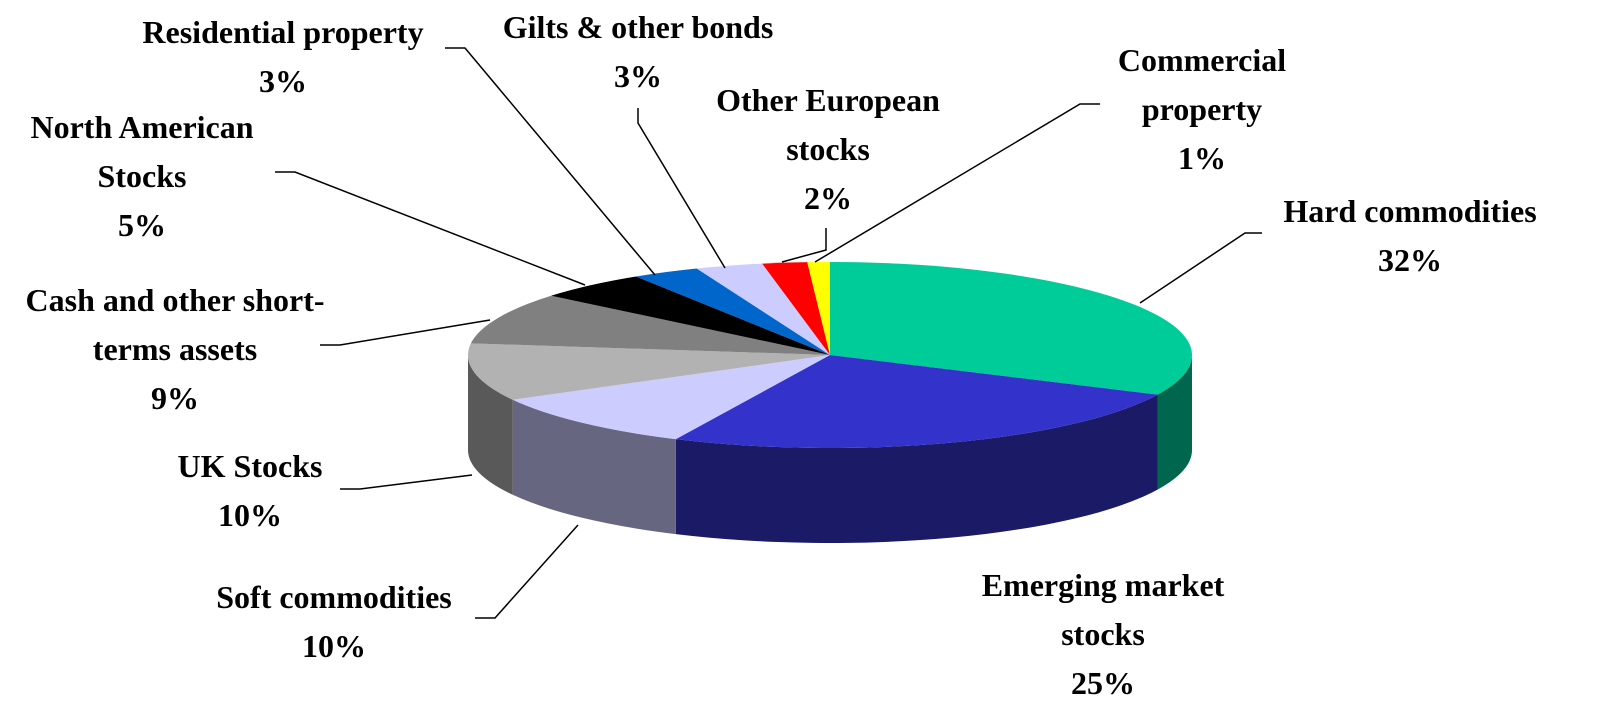 This screenshot has height=716, width=1613. I want to click on category-label: UK Stocks, so click(250, 466).